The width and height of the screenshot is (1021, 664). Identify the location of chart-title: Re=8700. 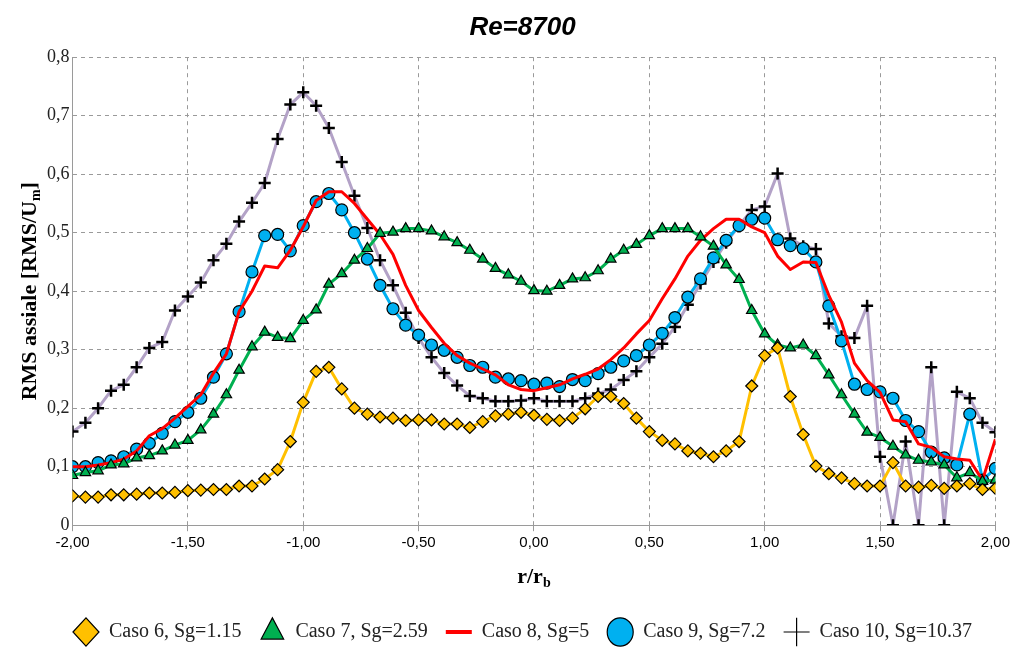
(523, 25).